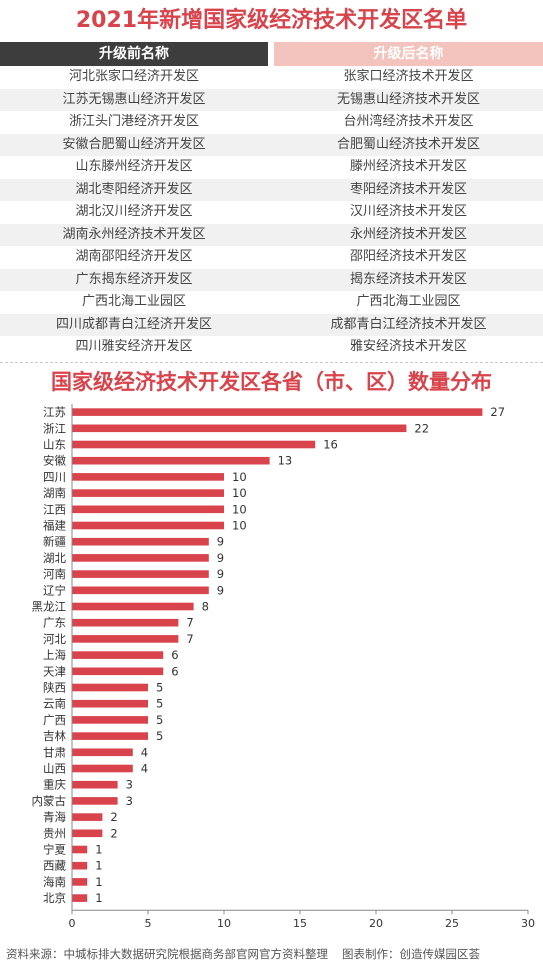 This screenshot has width=543, height=966. What do you see at coordinates (134, 256) in the screenshot?
I see `before-name-cell: 湖南邵阳经济开发区` at bounding box center [134, 256].